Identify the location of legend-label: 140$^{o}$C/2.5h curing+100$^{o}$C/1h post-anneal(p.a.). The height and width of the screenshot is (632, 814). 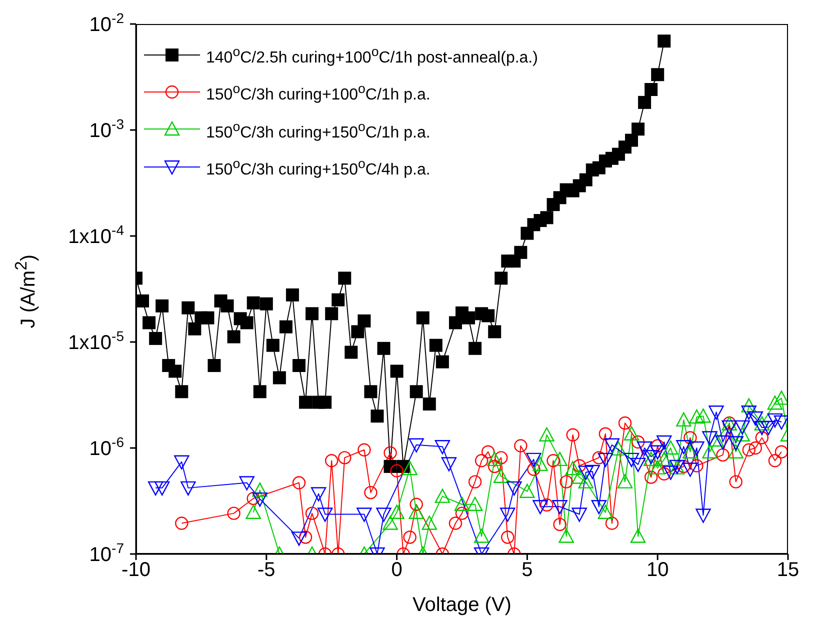
(372, 55).